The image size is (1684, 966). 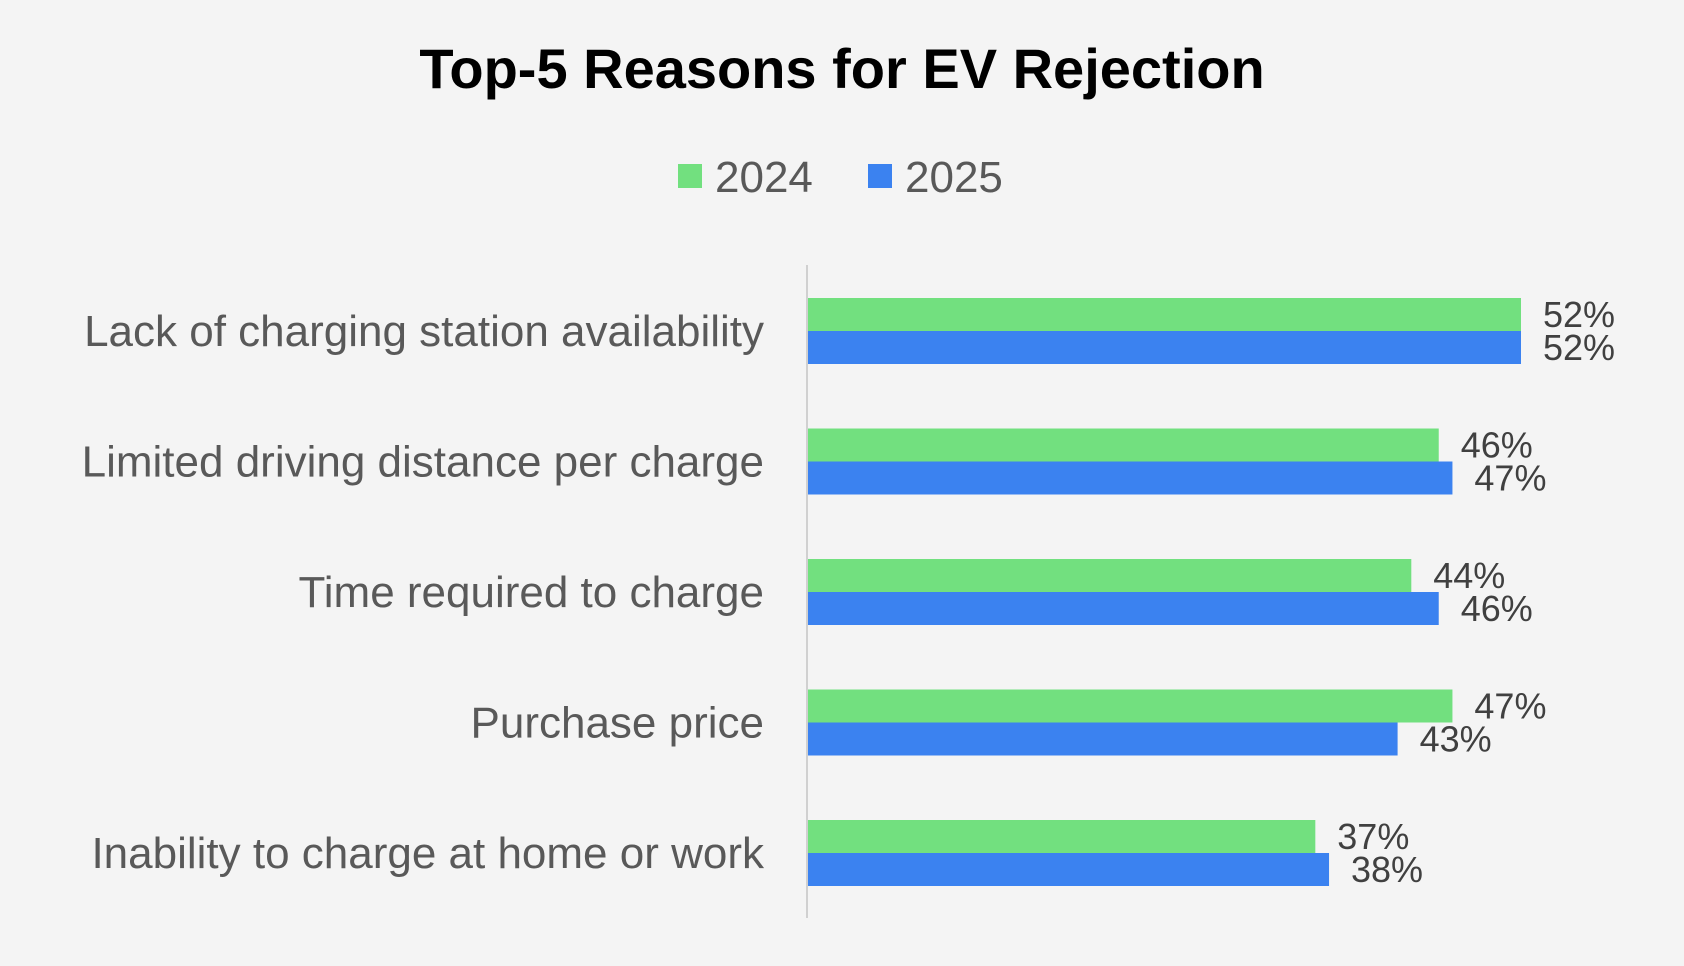 What do you see at coordinates (1387, 869) in the screenshot?
I see `data-label-2025: 38%` at bounding box center [1387, 869].